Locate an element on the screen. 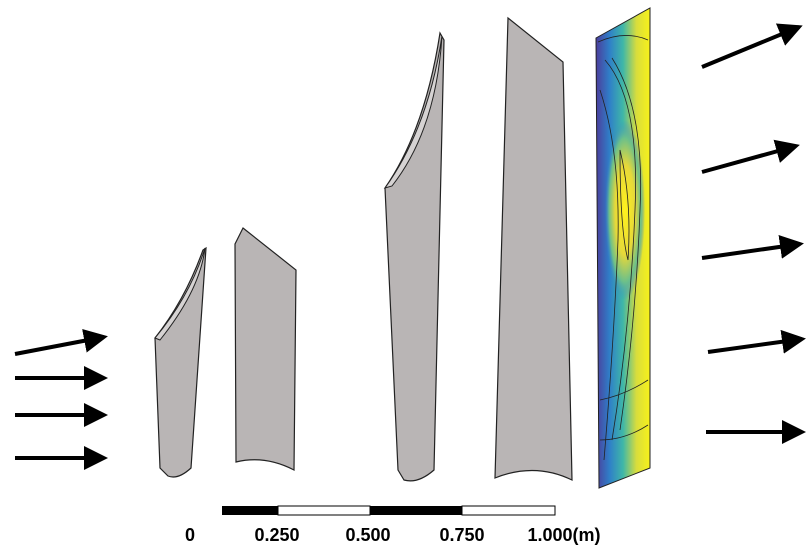 Image resolution: width=811 pixels, height=549 pixels. contour-panel is located at coordinates (623, 248).